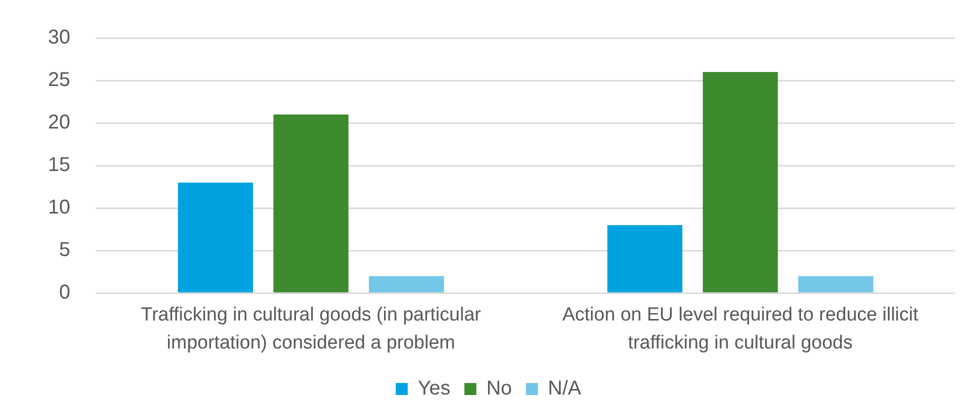  I want to click on legend-label: N/A, so click(565, 389).